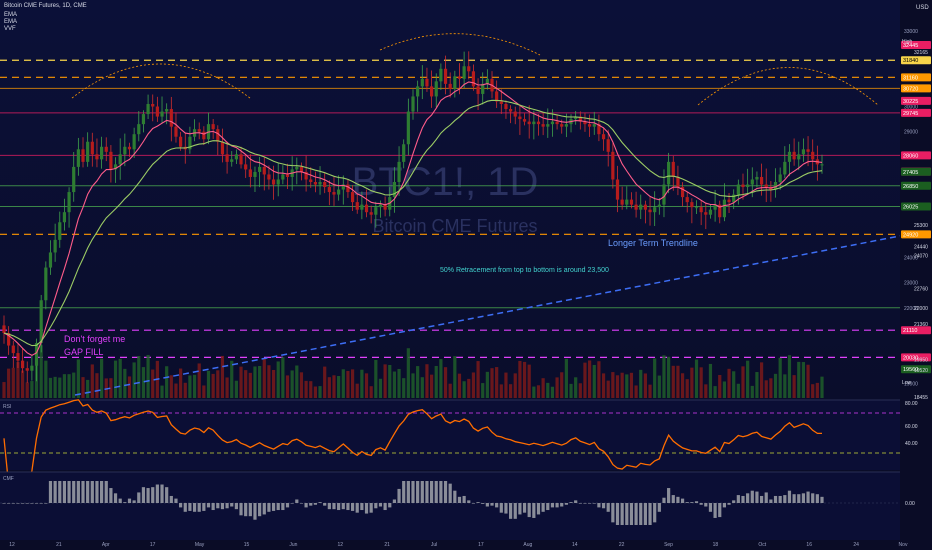 The width and height of the screenshot is (932, 550). Describe the element at coordinates (916, 275) in the screenshot. I see `price-axis` at that location.